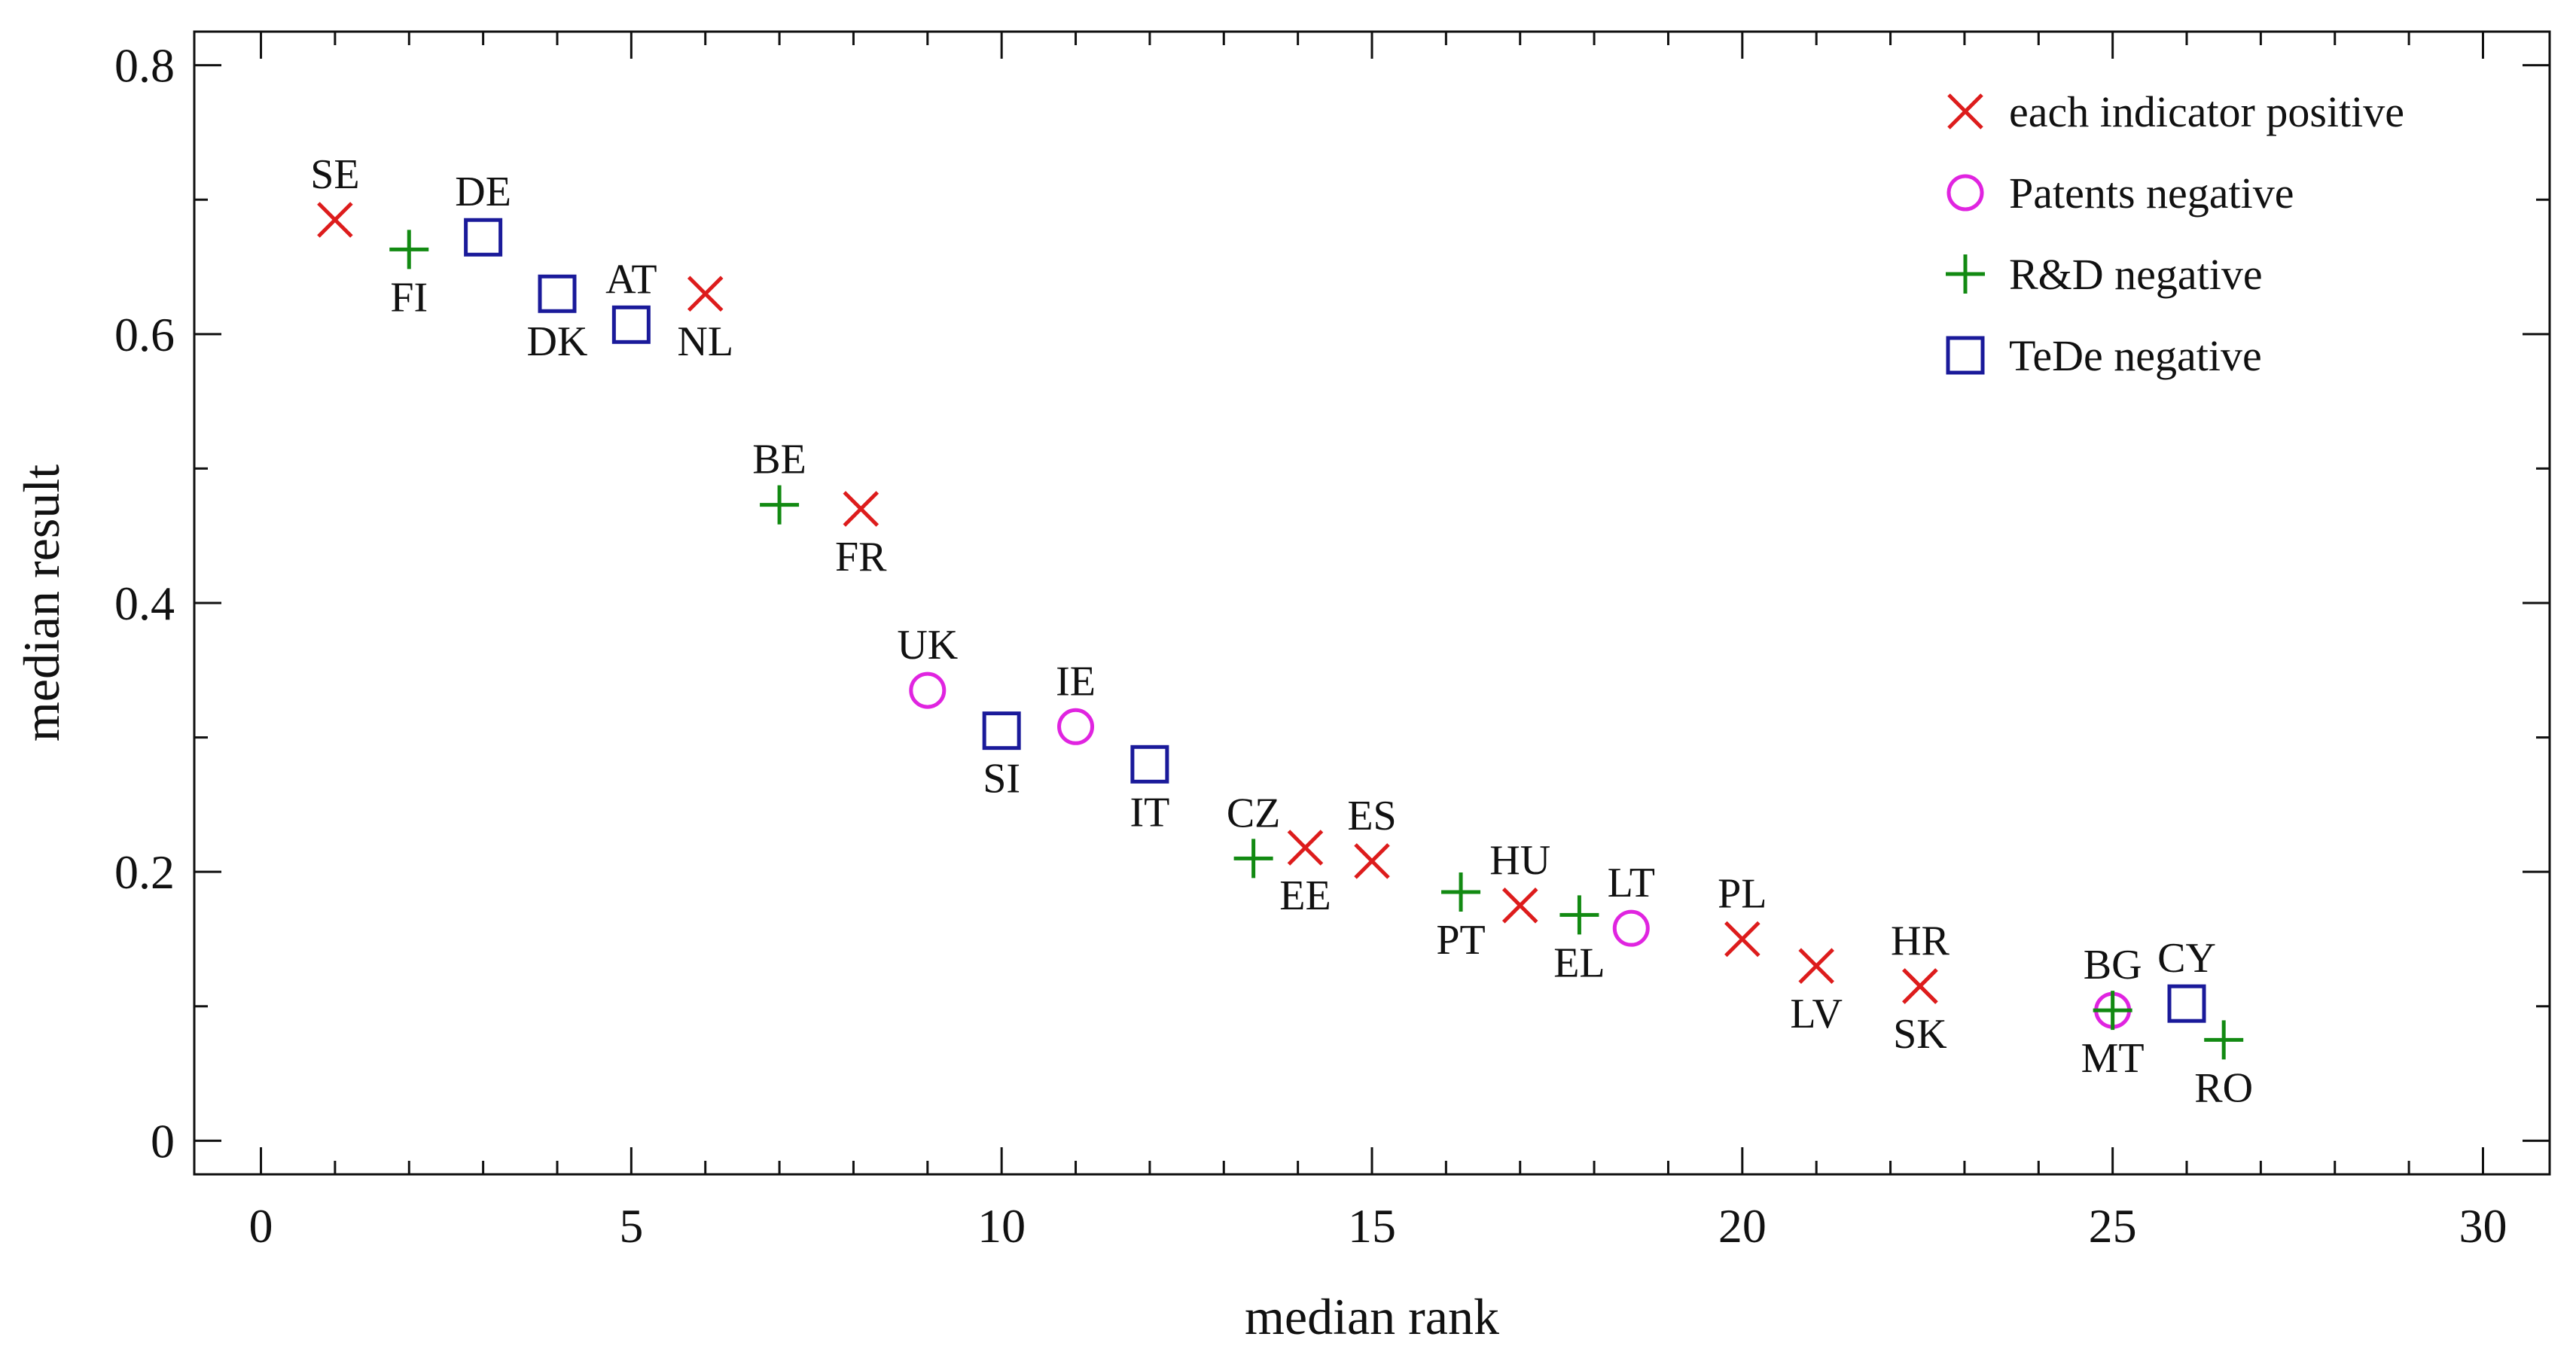  Describe the element at coordinates (1001, 731) in the screenshot. I see `point-si` at that location.